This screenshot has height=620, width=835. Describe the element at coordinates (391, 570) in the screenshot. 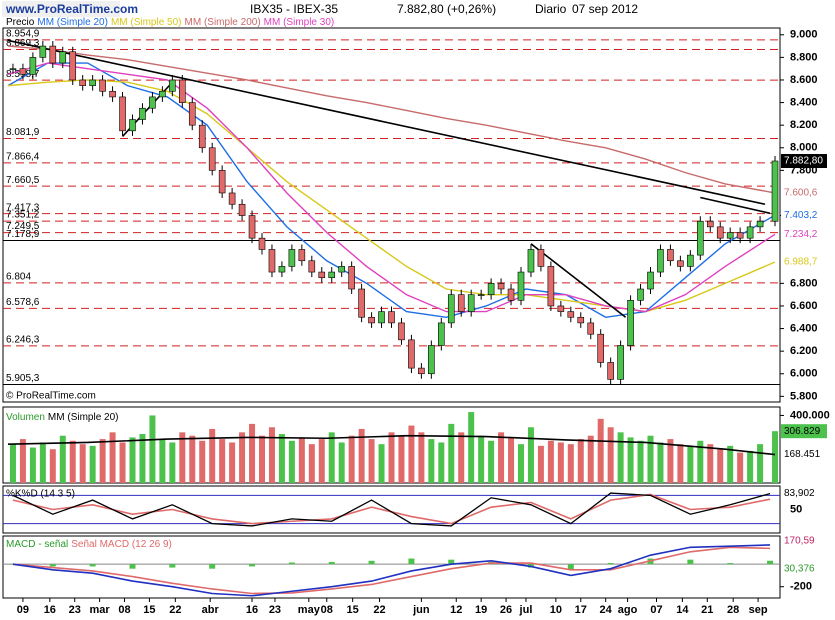

I see `macd-line` at that location.